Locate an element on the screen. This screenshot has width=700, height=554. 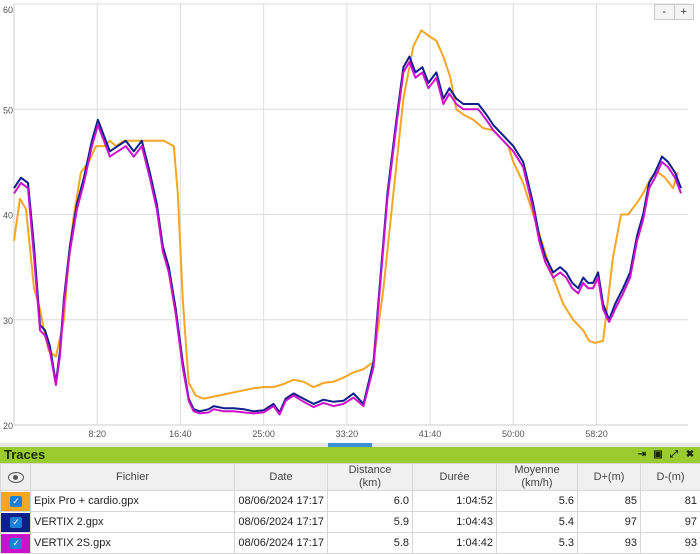
y-tick-label: 40 is located at coordinates (8, 216).